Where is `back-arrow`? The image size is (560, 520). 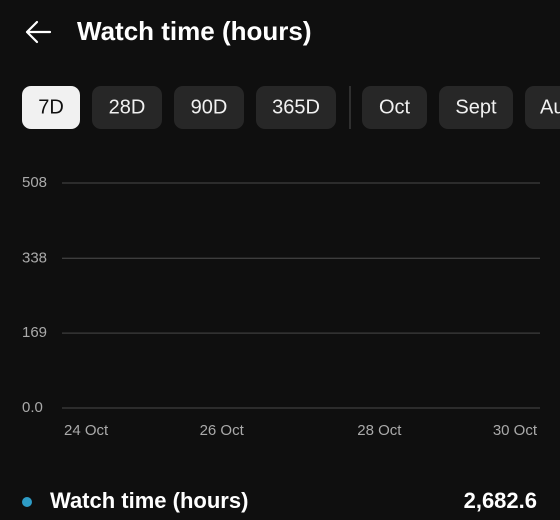 back-arrow is located at coordinates (38, 32).